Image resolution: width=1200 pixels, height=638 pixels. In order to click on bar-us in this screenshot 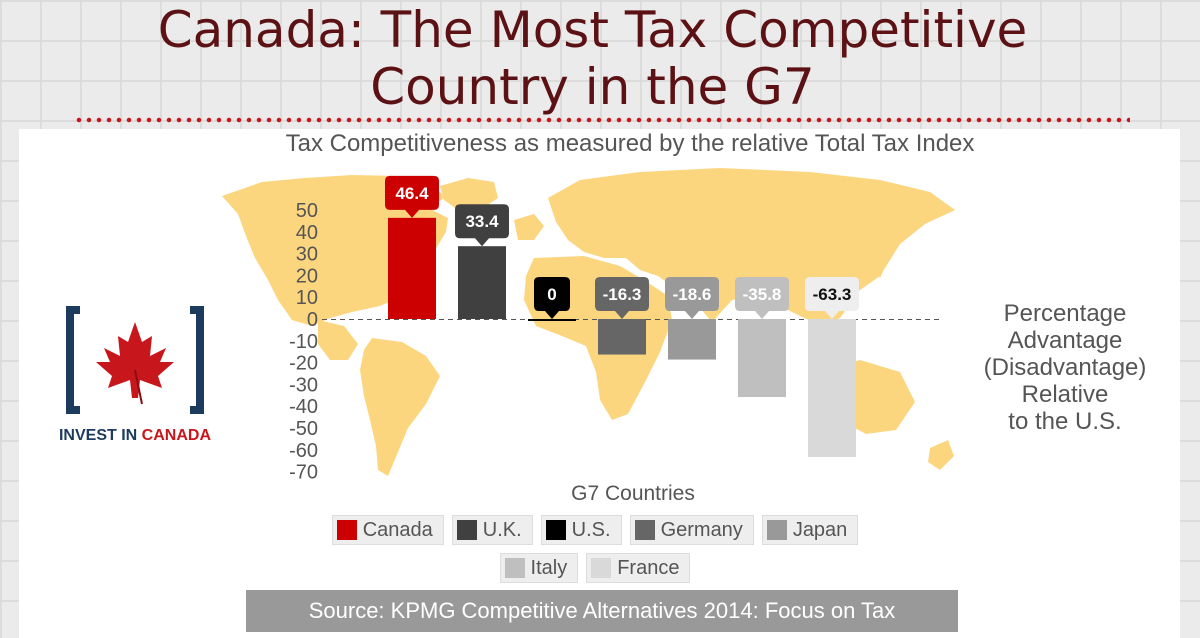, I will do `click(552, 320)`.